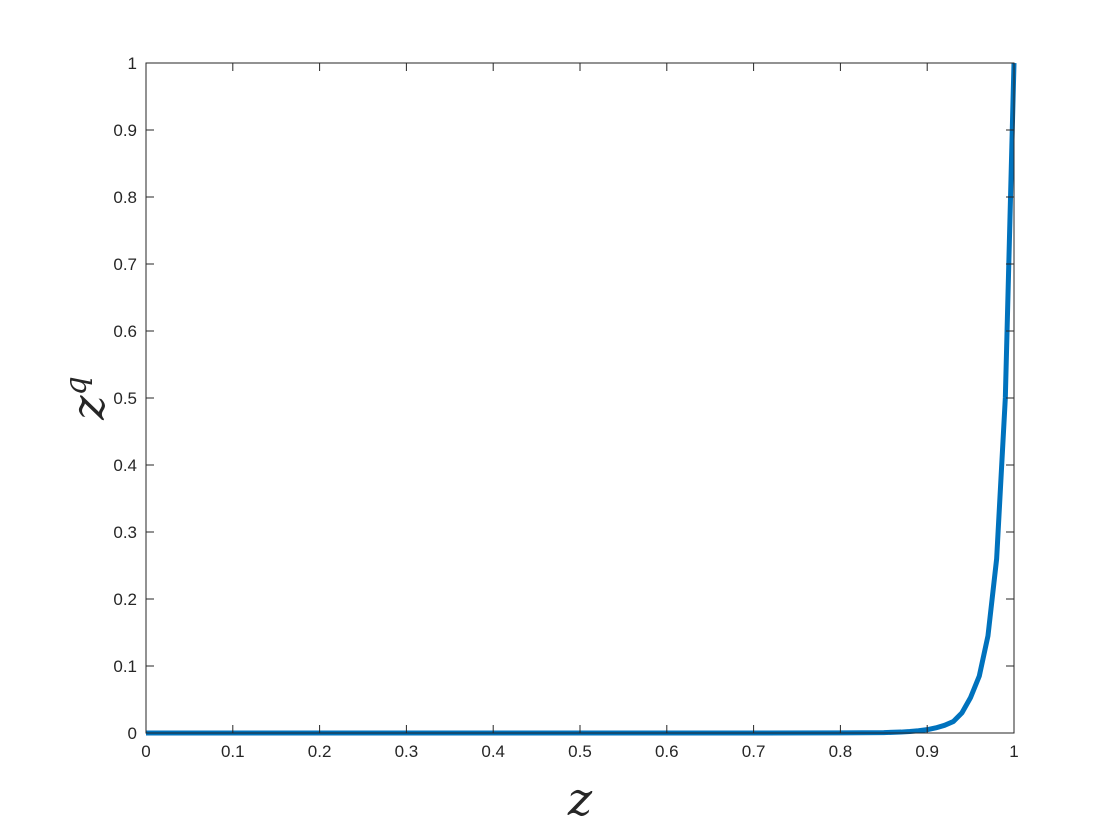  What do you see at coordinates (132, 733) in the screenshot?
I see `y-tick-label: 0` at bounding box center [132, 733].